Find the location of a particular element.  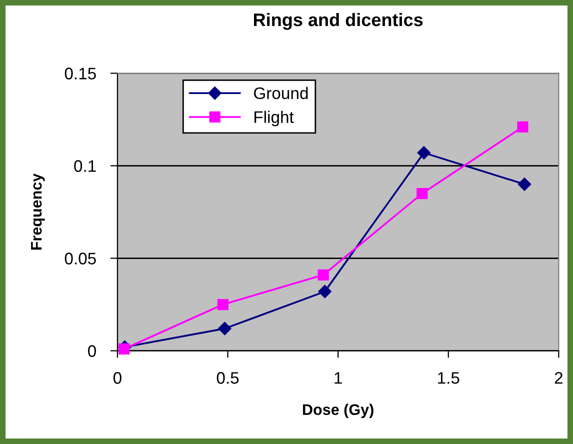

x-axis-title: Dose (Gy) is located at coordinates (338, 411).